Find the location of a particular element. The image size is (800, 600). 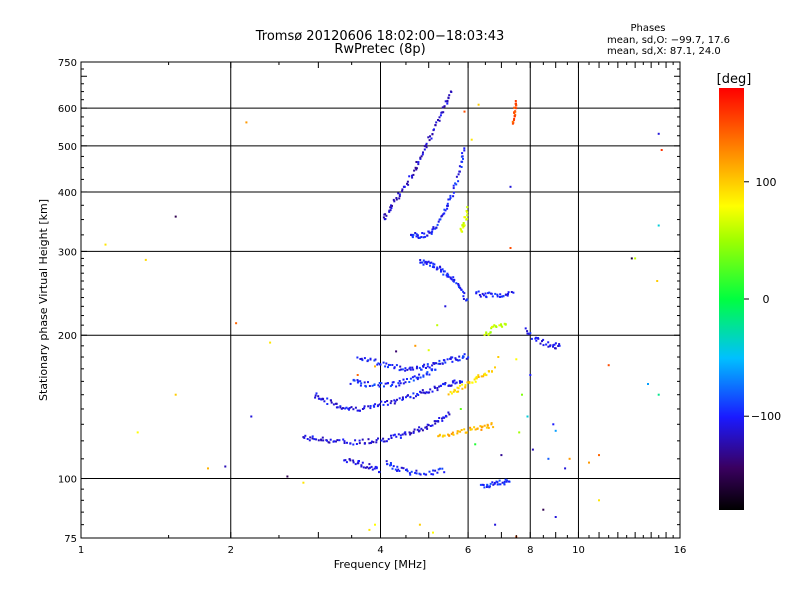

x-tick-label: 6 is located at coordinates (468, 550).